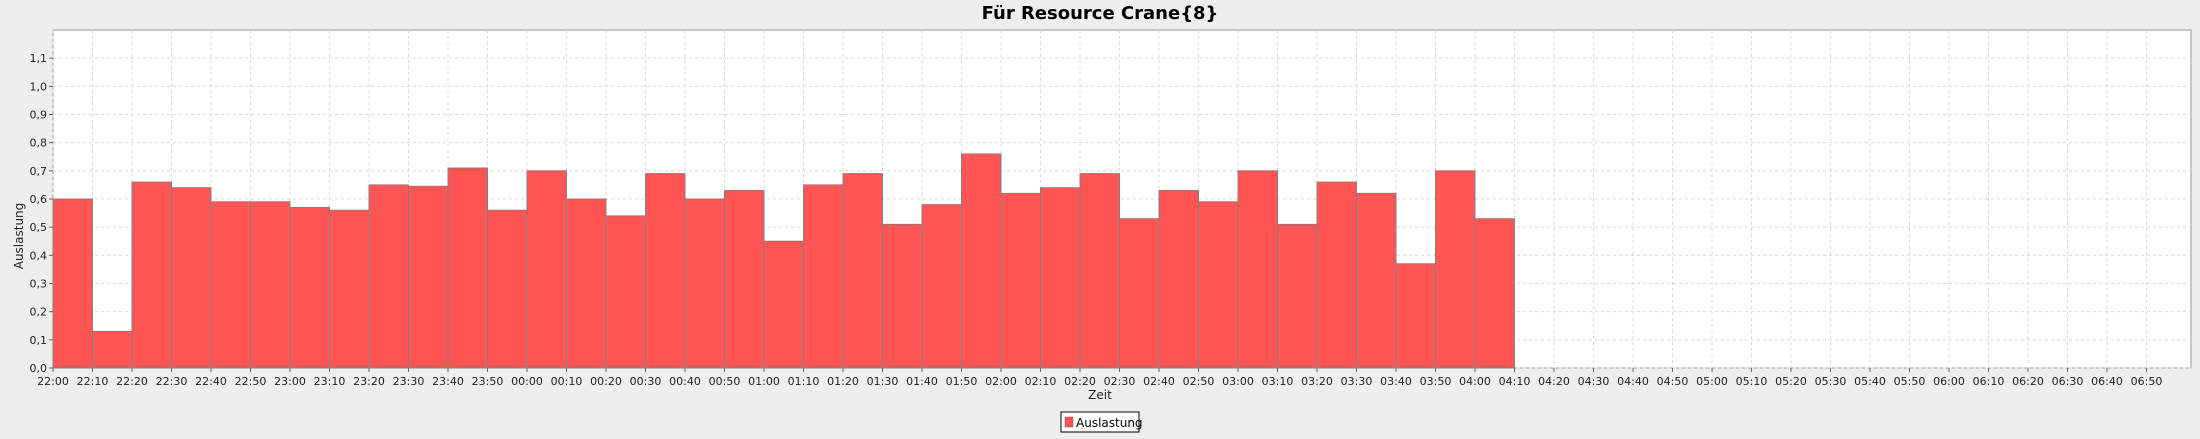  Describe the element at coordinates (251, 381) in the screenshot. I see `x-tick-label: 22:50` at that location.